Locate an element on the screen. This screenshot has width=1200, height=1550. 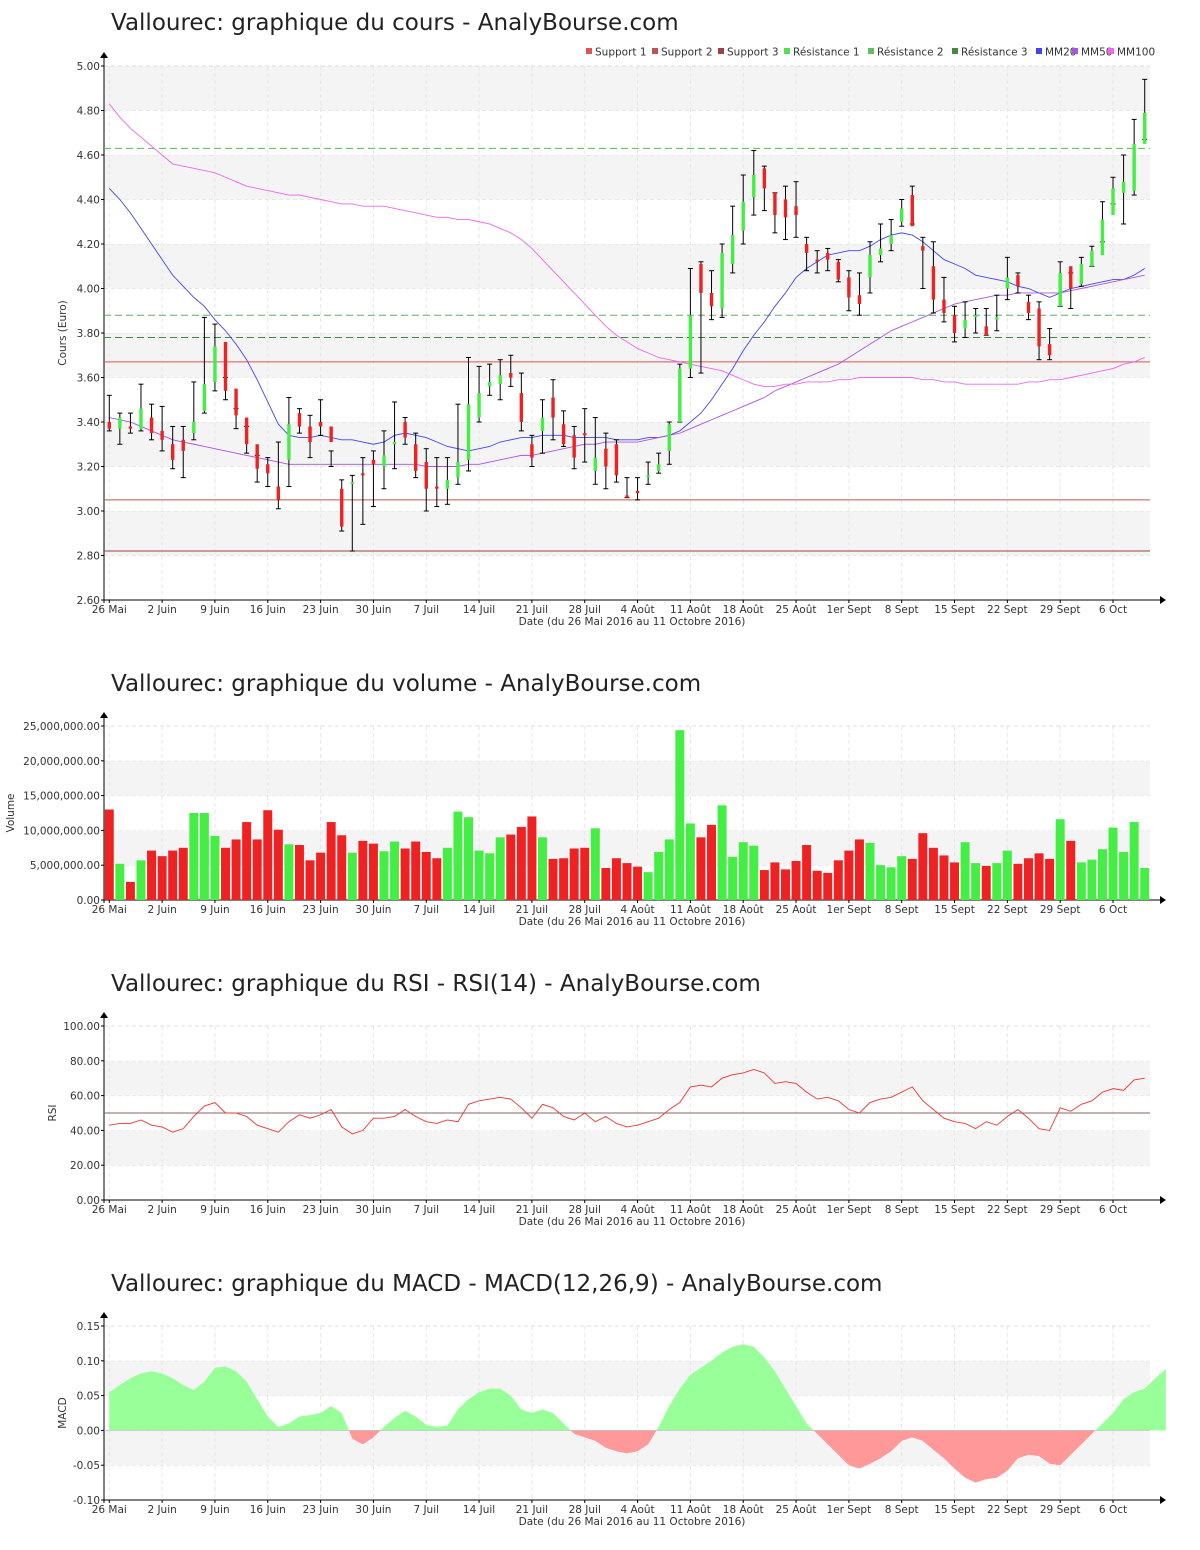
x-axis-label: Date (du 26 Mai 2016 au 11 Octobre 2016) is located at coordinates (632, 1522).